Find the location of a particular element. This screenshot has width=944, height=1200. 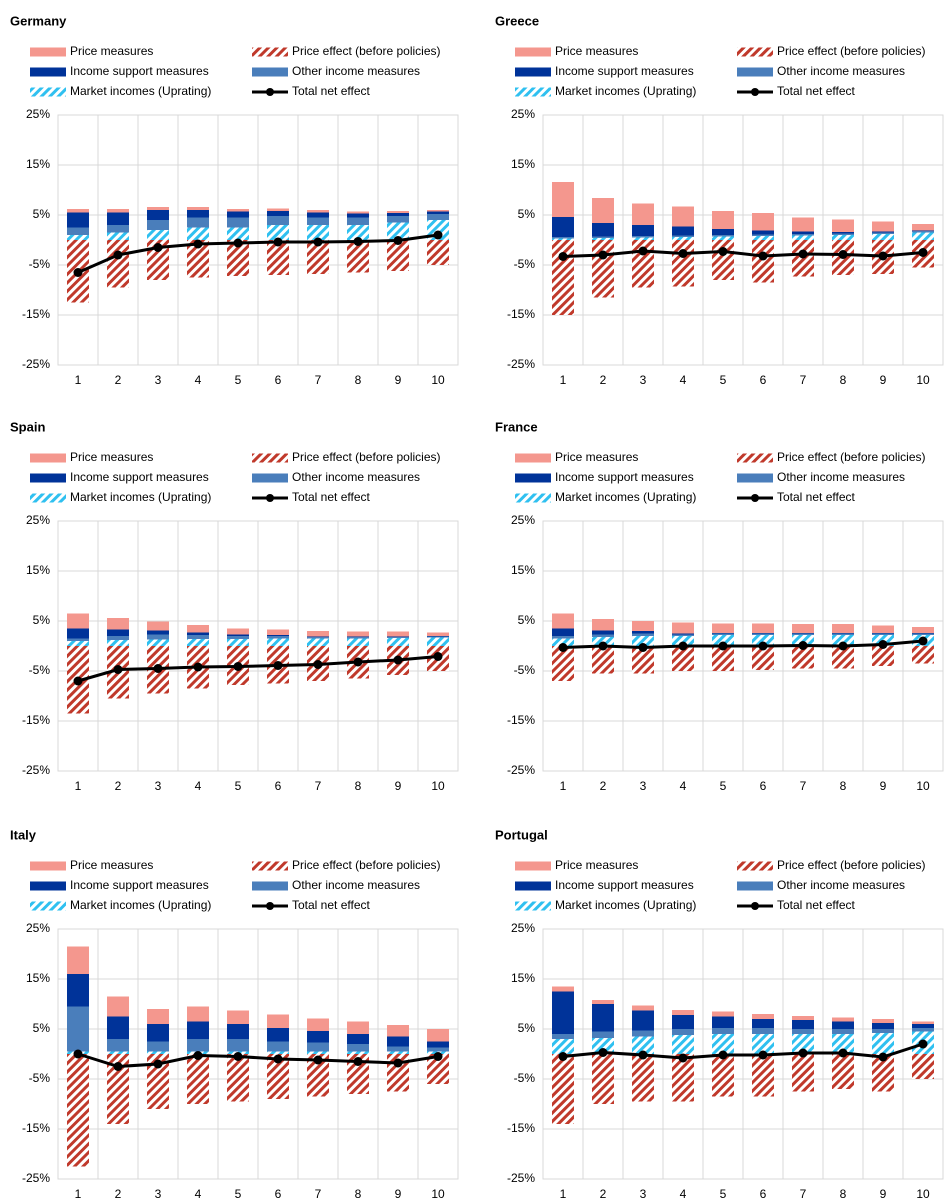

x-tick-label: 4 is located at coordinates (683, 380).